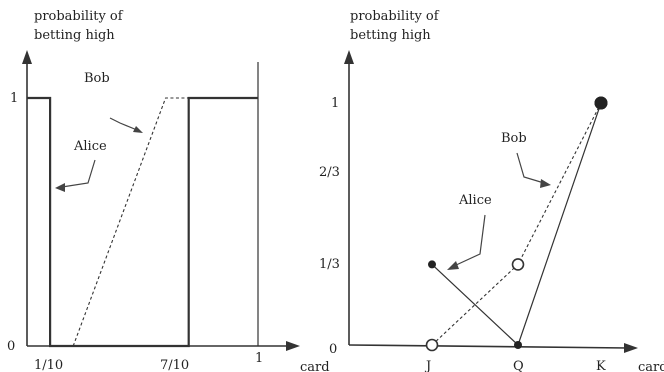 This screenshot has height=372, width=664. Describe the element at coordinates (453, 265) in the screenshot. I see `right-alice-arrowhead` at that location.